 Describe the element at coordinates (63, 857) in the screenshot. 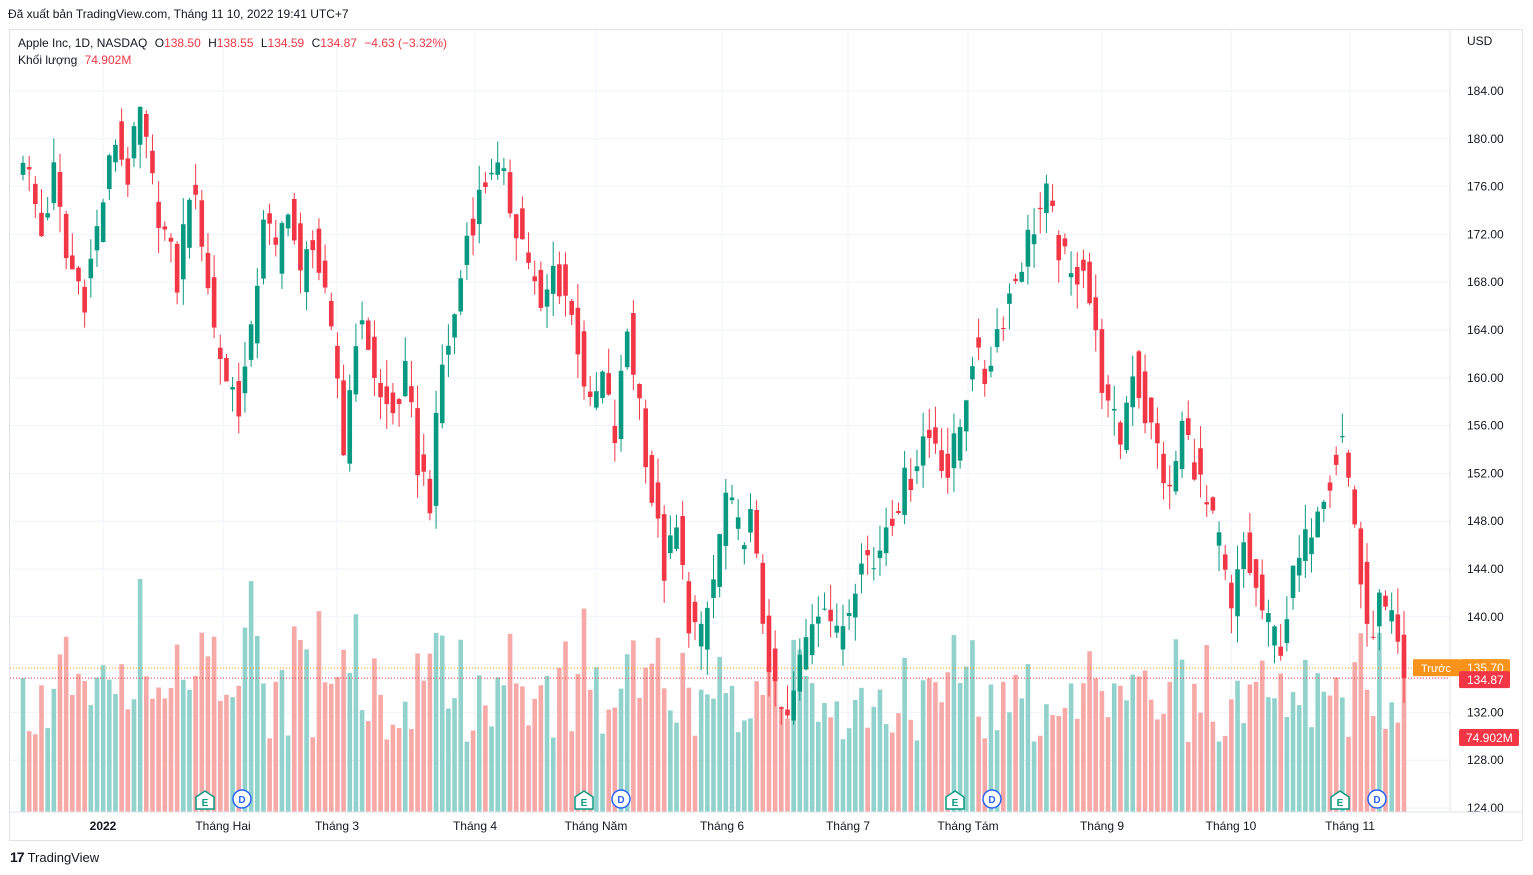

I see `brand-name: TradingView` at that location.